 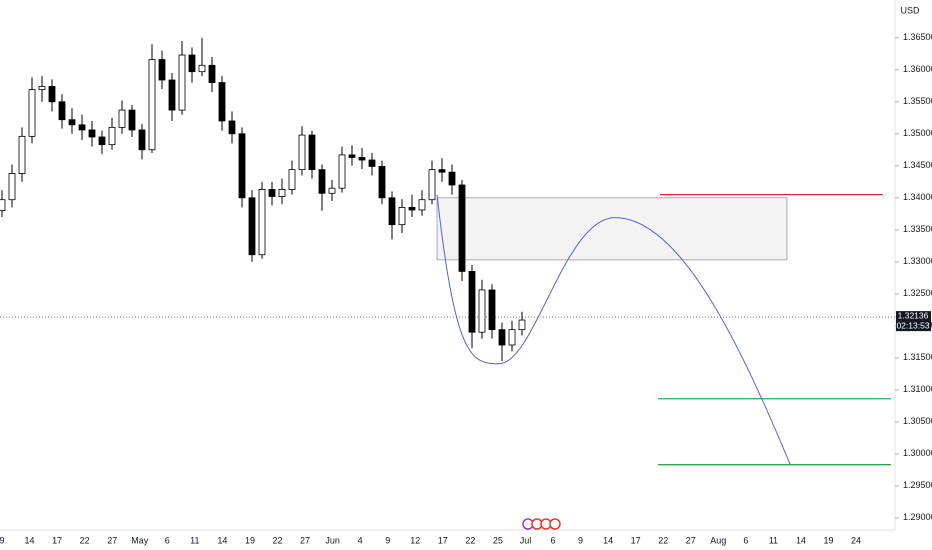 I want to click on x-tick-label: Jul, so click(x=526, y=540).